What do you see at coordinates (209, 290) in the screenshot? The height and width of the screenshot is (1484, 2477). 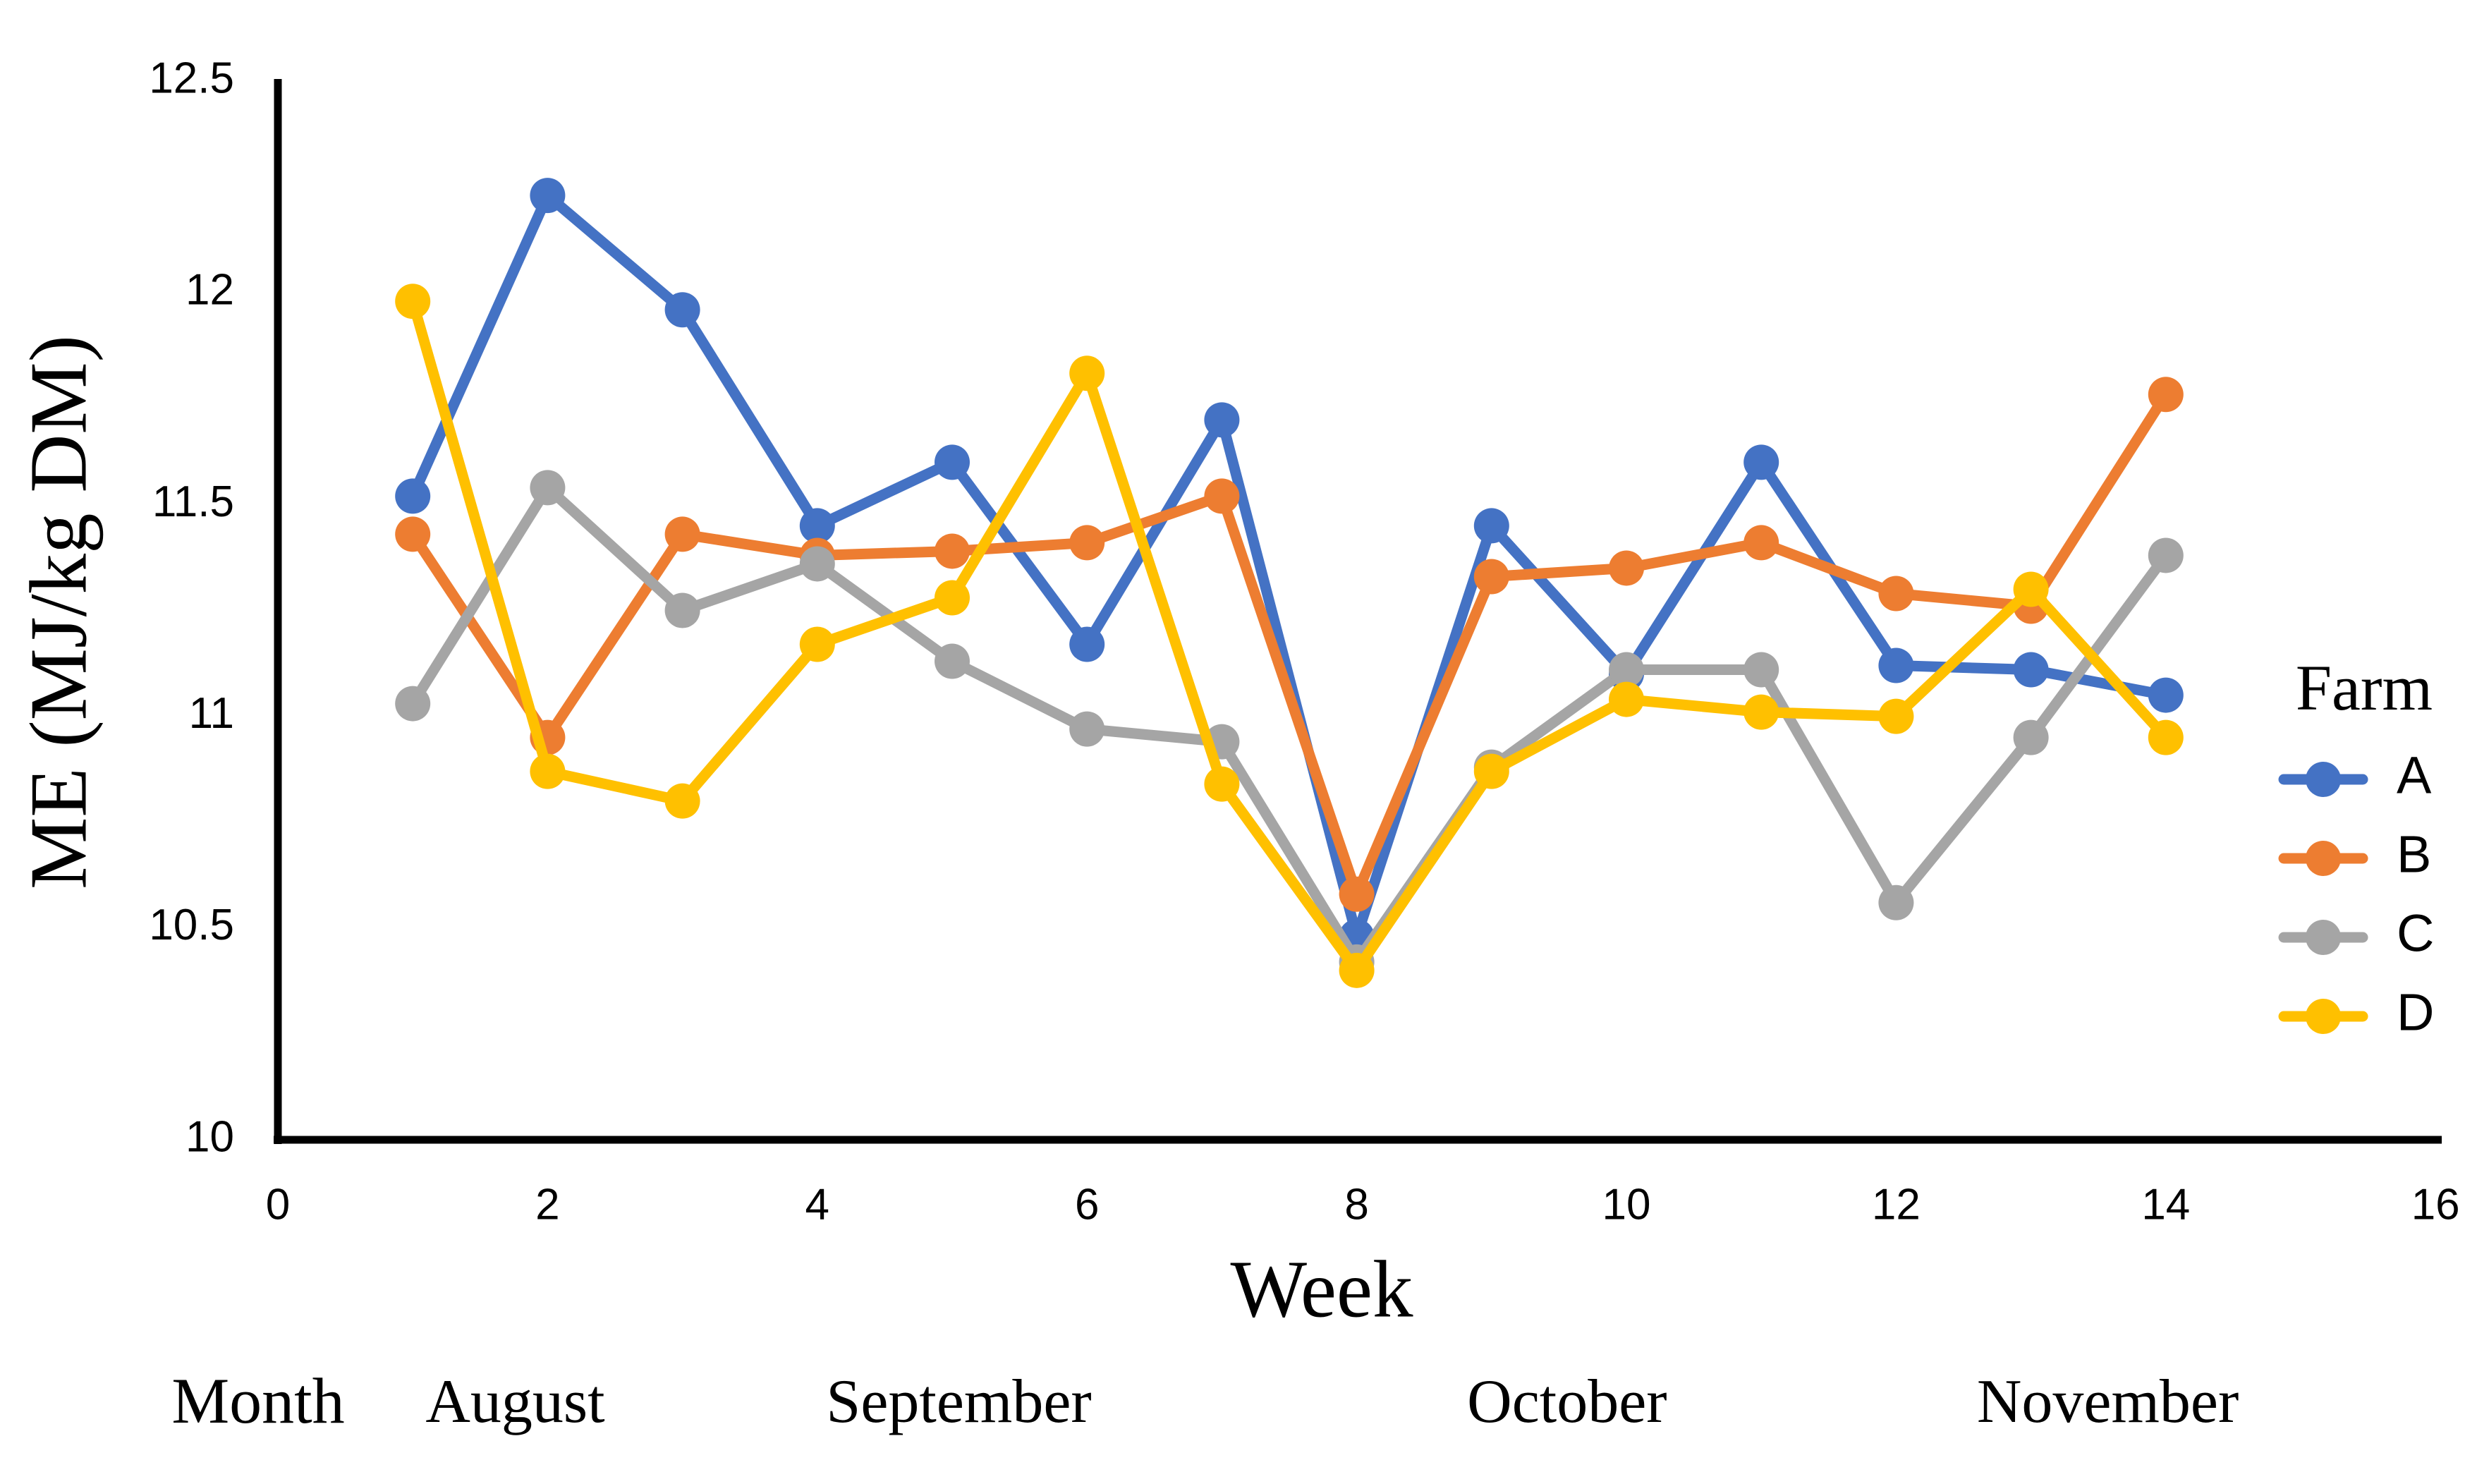 I see `y-tick-label: 12` at bounding box center [209, 290].